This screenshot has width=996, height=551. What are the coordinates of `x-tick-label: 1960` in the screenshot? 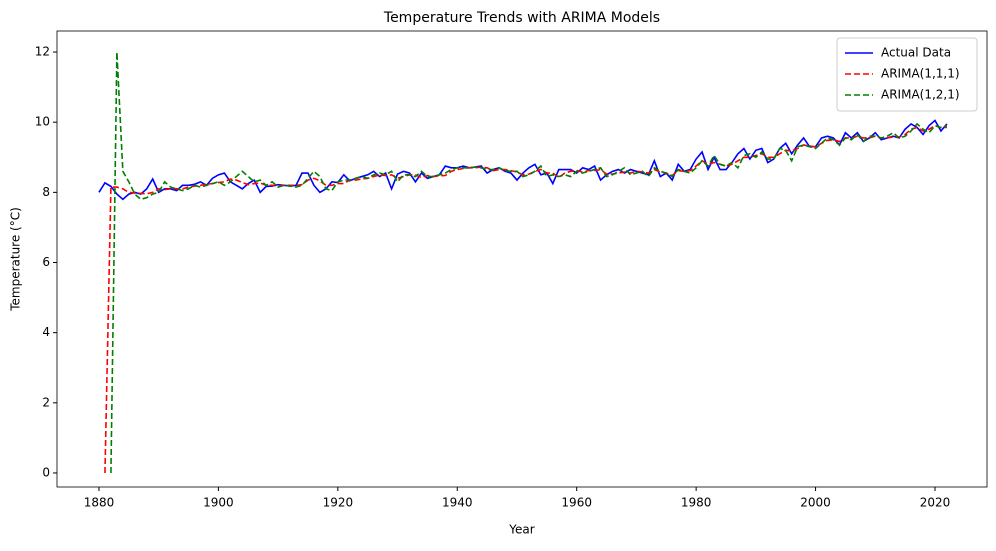 It's located at (576, 503).